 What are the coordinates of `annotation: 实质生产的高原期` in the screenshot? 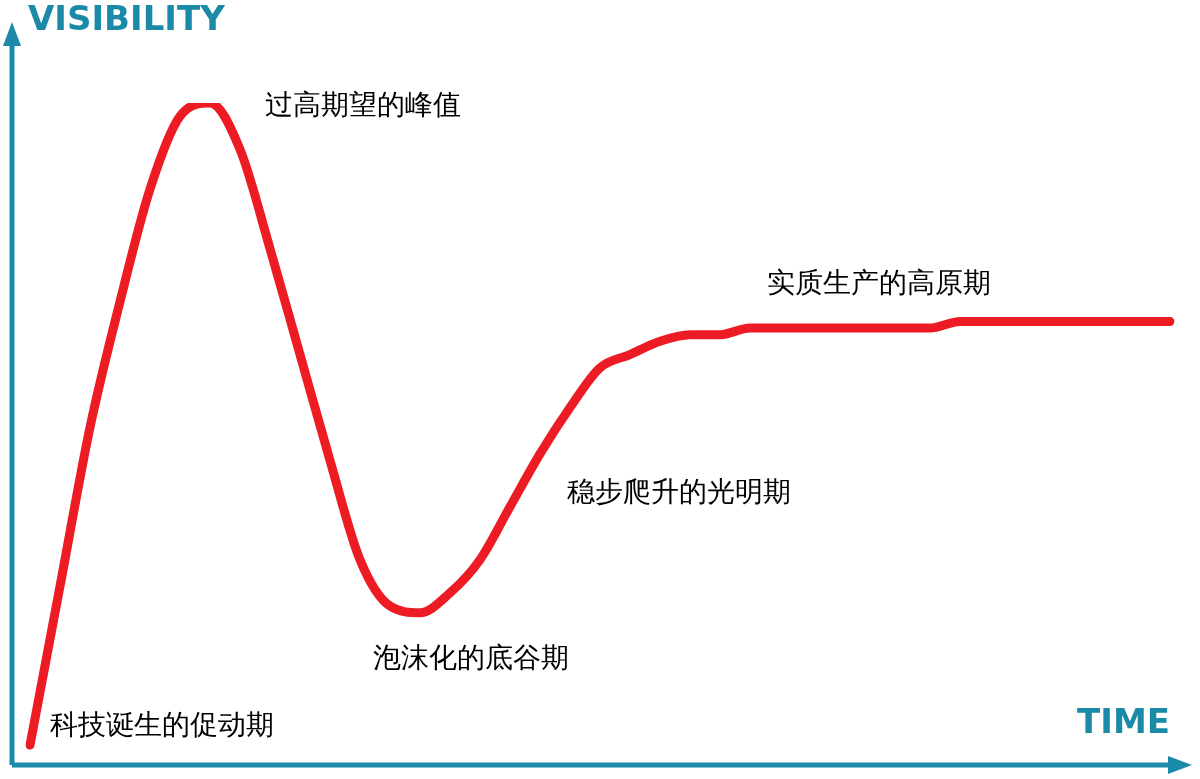 It's located at (879, 283).